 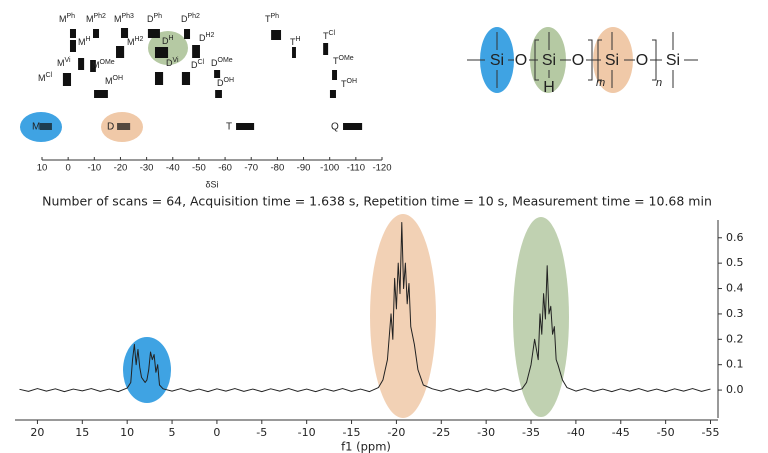 I want to click on y-tick-label: 0.3, so click(x=735, y=313).